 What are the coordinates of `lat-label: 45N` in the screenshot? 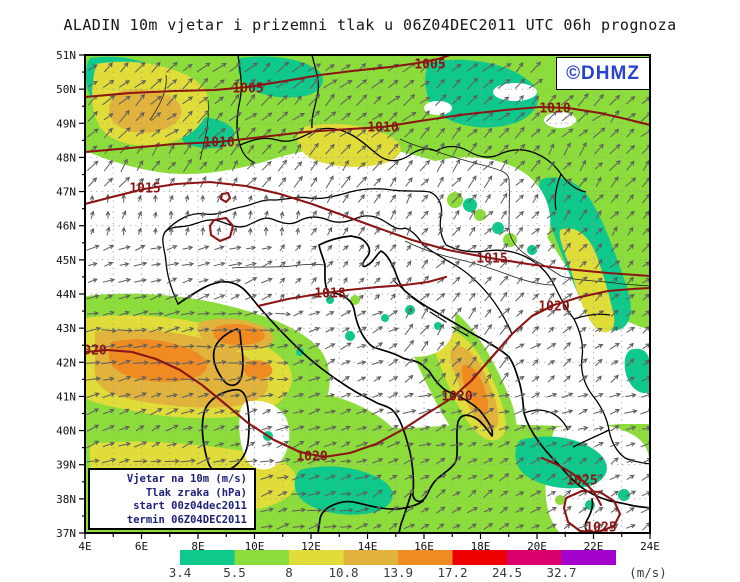 It's located at (66, 260).